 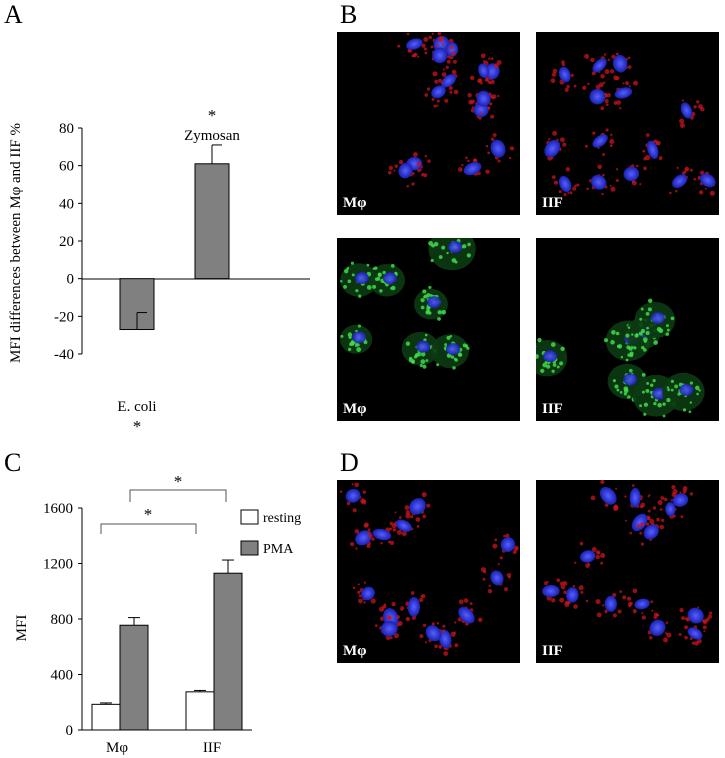 I want to click on category-label: Zymosan, so click(x=212, y=136).